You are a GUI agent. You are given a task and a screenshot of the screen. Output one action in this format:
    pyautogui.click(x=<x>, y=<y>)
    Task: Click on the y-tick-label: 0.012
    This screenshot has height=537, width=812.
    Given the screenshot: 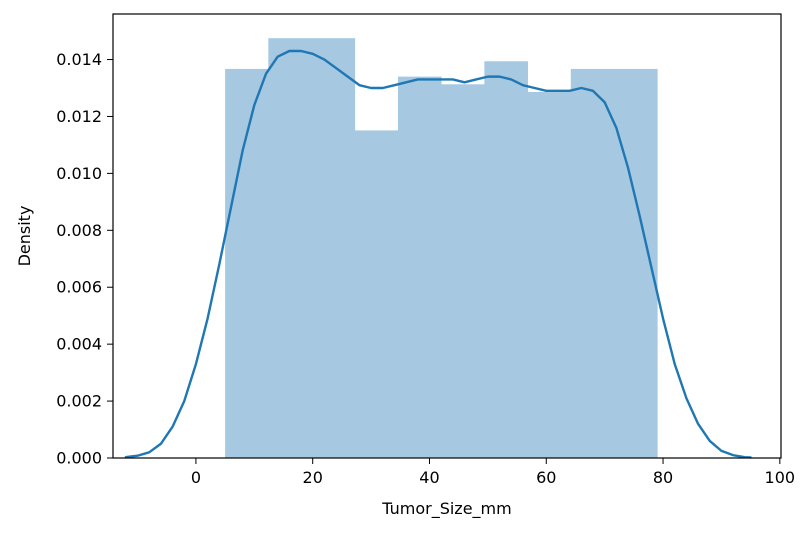 What is the action you would take?
    pyautogui.click(x=79, y=116)
    